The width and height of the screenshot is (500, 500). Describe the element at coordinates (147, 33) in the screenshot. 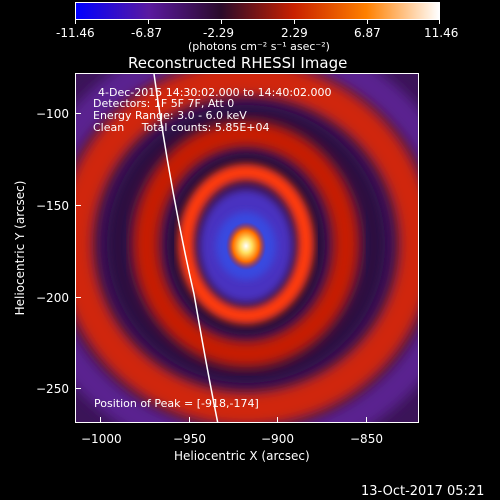

I see `colorbar-tick-label: -6.87` at that location.